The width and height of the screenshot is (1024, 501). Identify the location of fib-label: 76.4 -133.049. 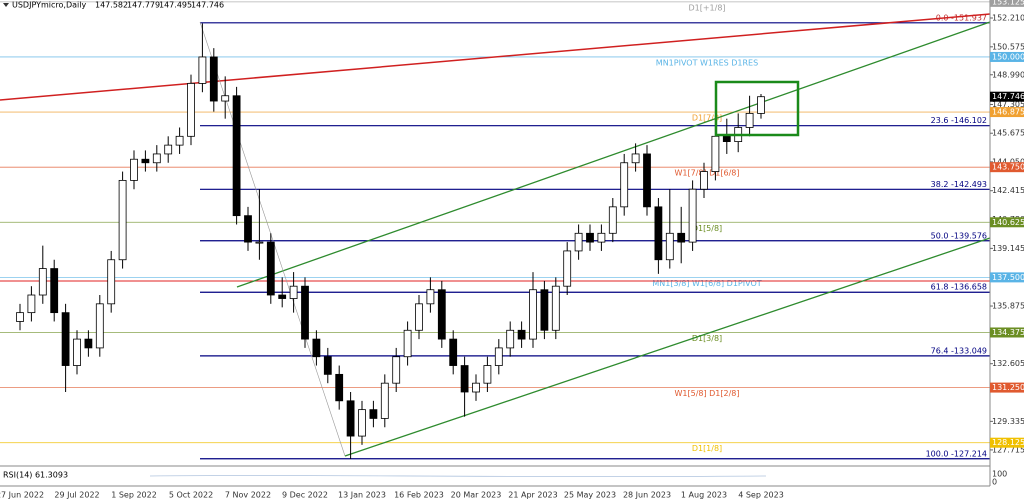
(959, 350).